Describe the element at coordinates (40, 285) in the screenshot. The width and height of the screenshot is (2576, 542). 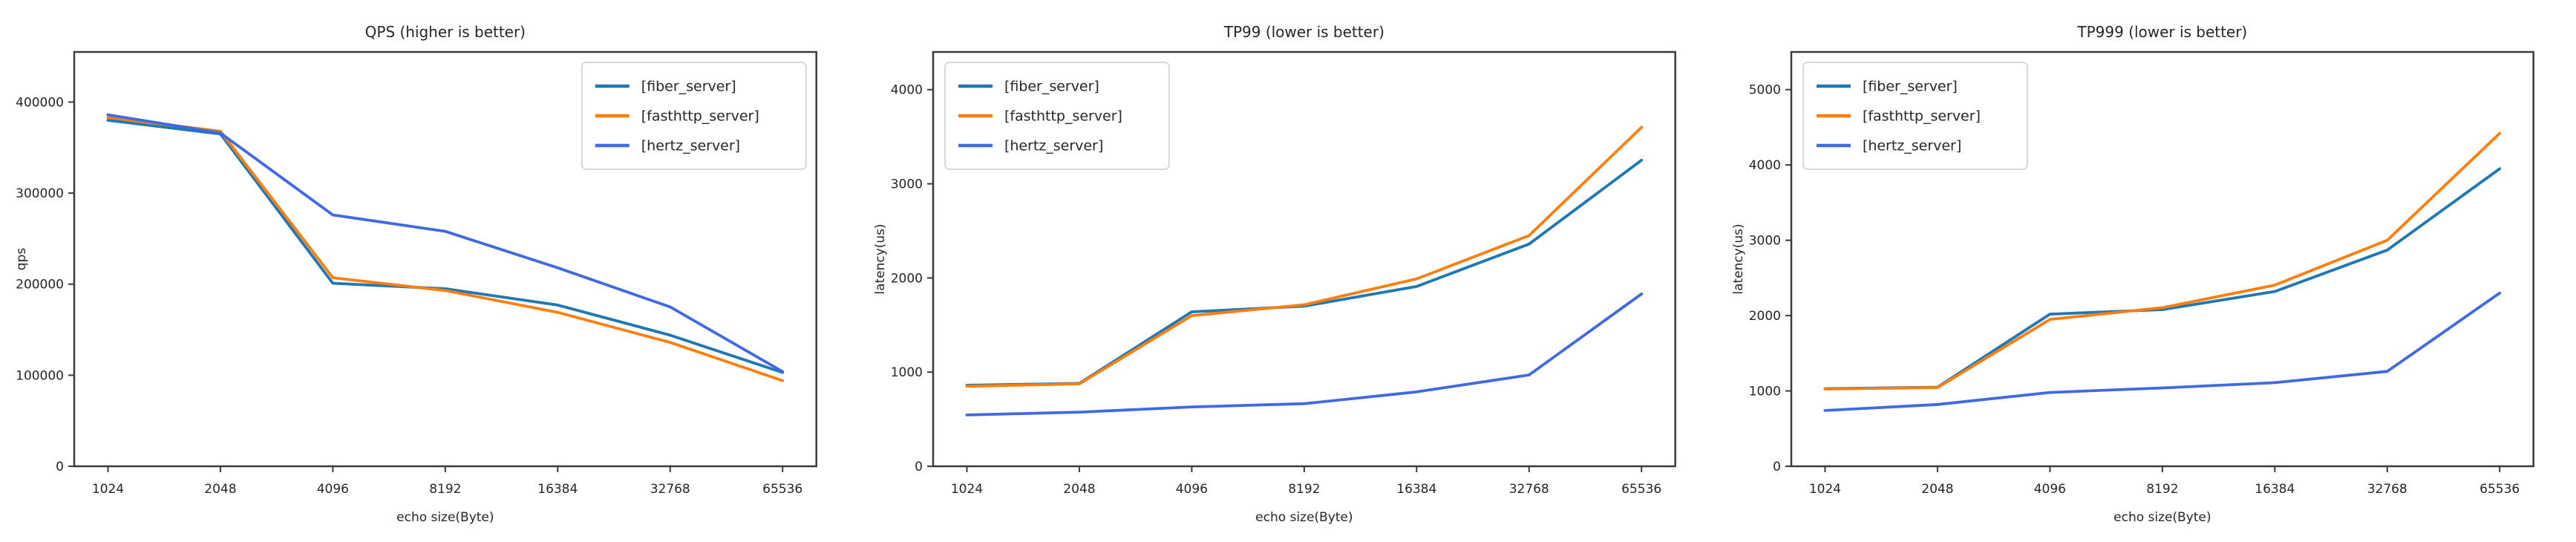
I see `y-tick-label: 200000` at that location.